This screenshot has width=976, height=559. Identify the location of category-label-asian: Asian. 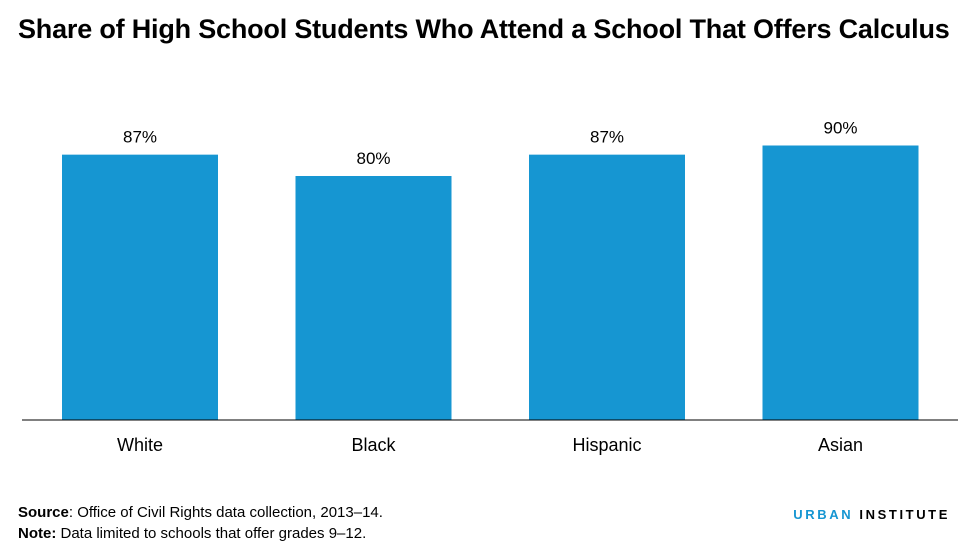
(840, 445).